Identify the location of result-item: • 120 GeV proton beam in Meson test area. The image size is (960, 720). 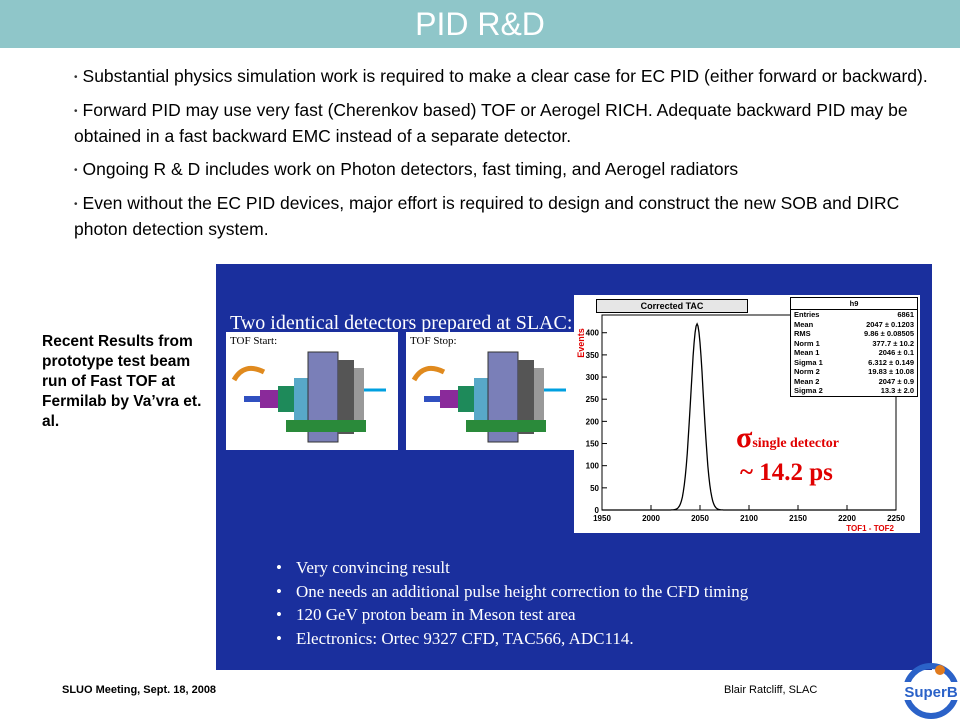
(512, 615).